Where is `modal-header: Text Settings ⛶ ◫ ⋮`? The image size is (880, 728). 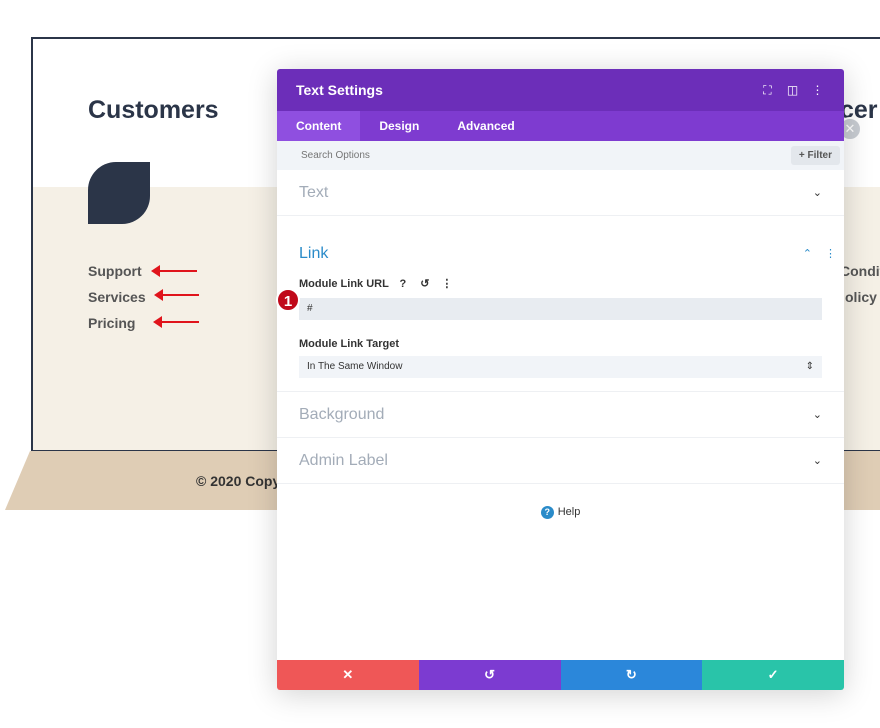
modal-header: Text Settings ⛶ ◫ ⋮ is located at coordinates (560, 90).